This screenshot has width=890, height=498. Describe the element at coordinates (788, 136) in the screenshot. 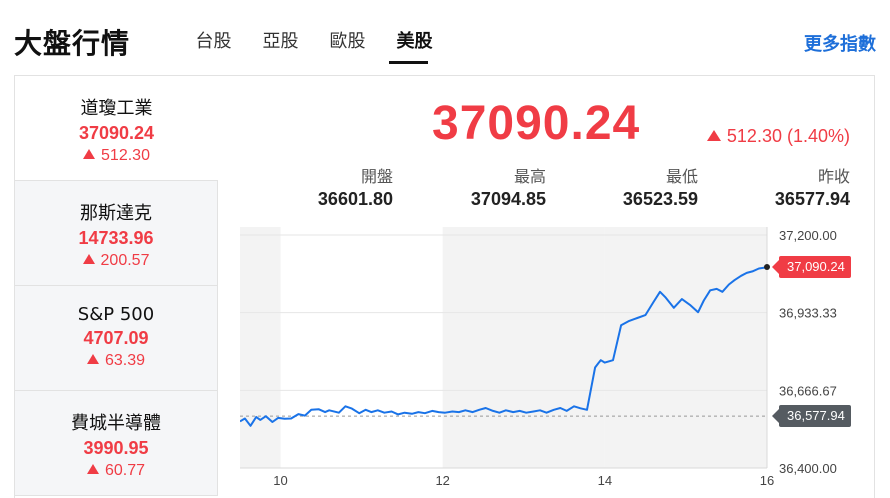

I see `price-change-value: 512.30 (1.40%)` at that location.